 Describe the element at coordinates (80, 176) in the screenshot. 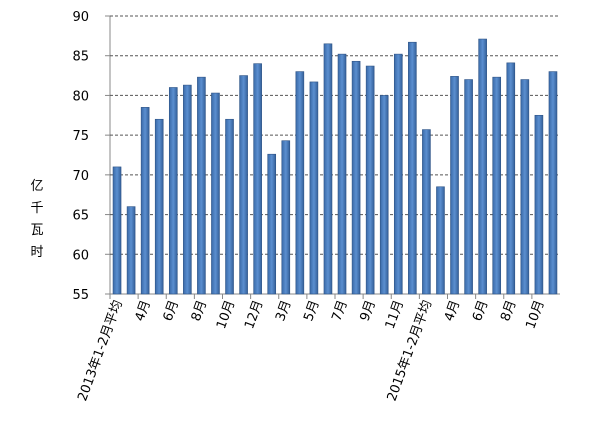

I see `y-tick-label: 70` at that location.